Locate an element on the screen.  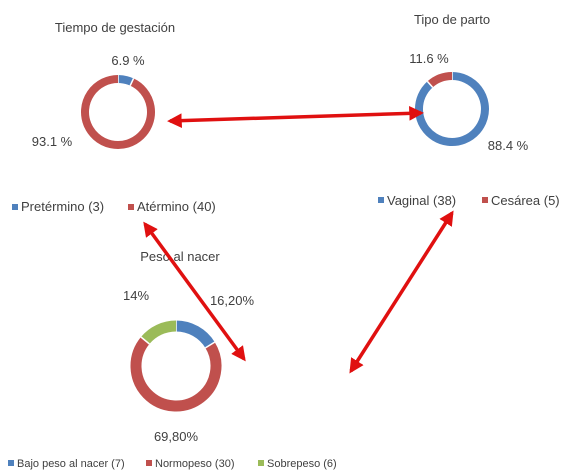
gestation-donut is located at coordinates (118, 112).